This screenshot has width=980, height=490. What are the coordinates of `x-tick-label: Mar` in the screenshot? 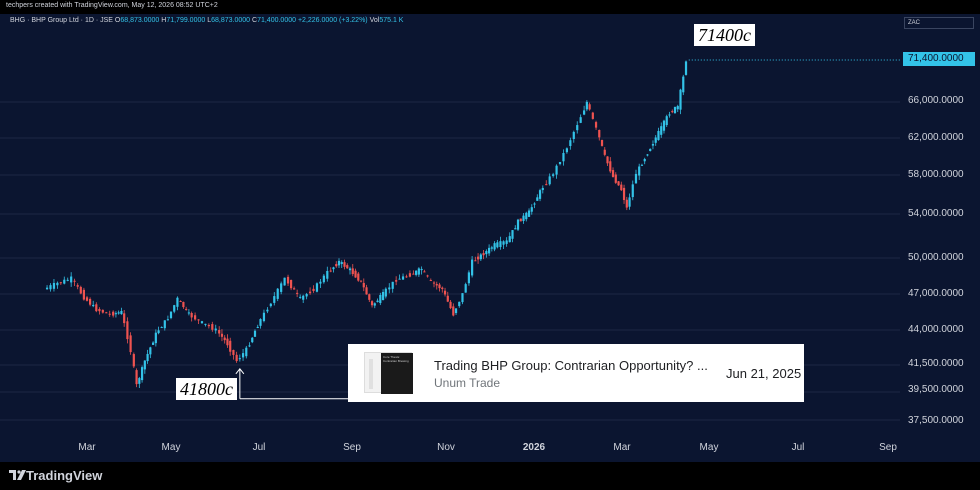 It's located at (622, 447).